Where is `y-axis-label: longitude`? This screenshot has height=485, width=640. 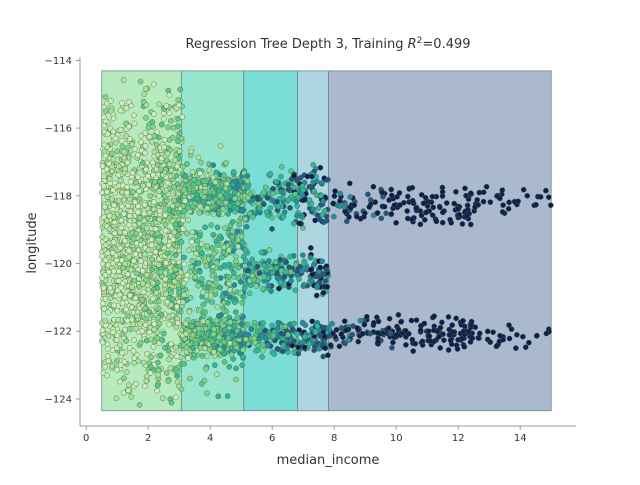 y-axis-label: longitude is located at coordinates (32, 242).